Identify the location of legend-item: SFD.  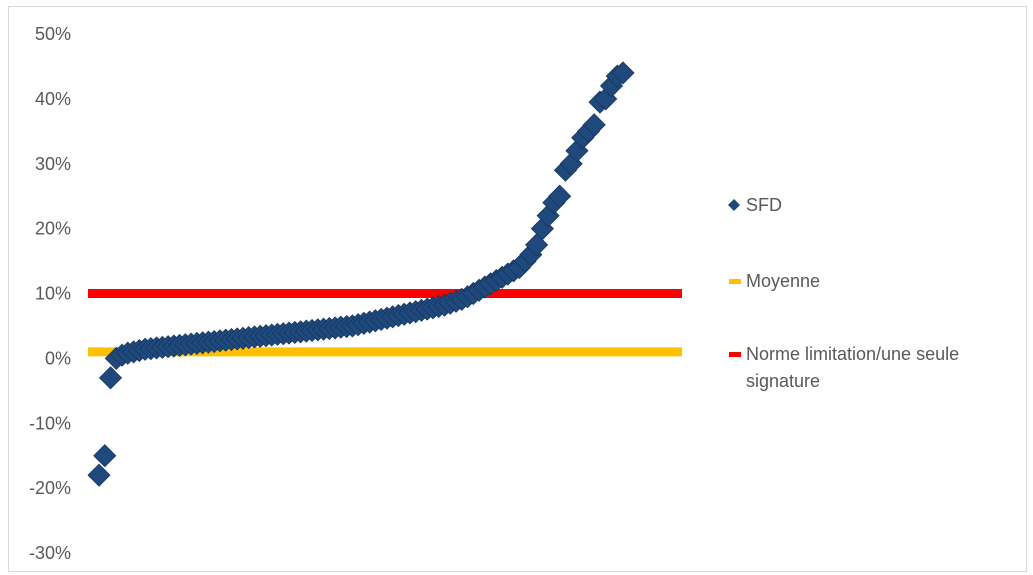
(755, 205).